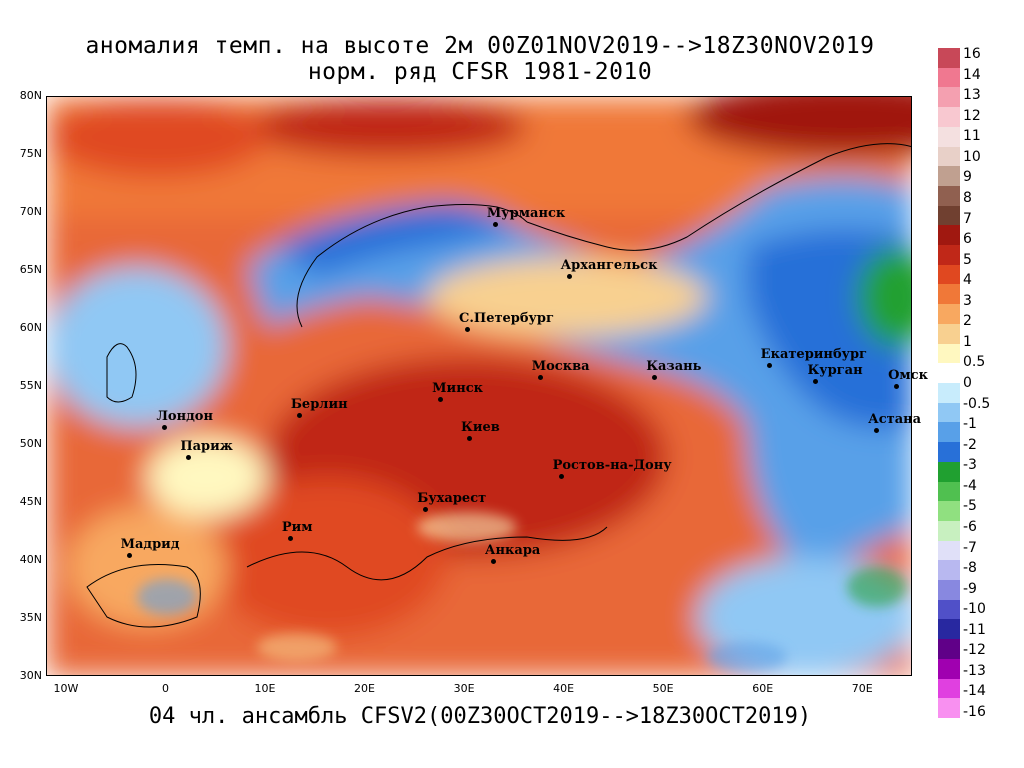 The height and width of the screenshot is (768, 1024). Describe the element at coordinates (464, 688) in the screenshot. I see `lon-tick-label: 30E` at that location.